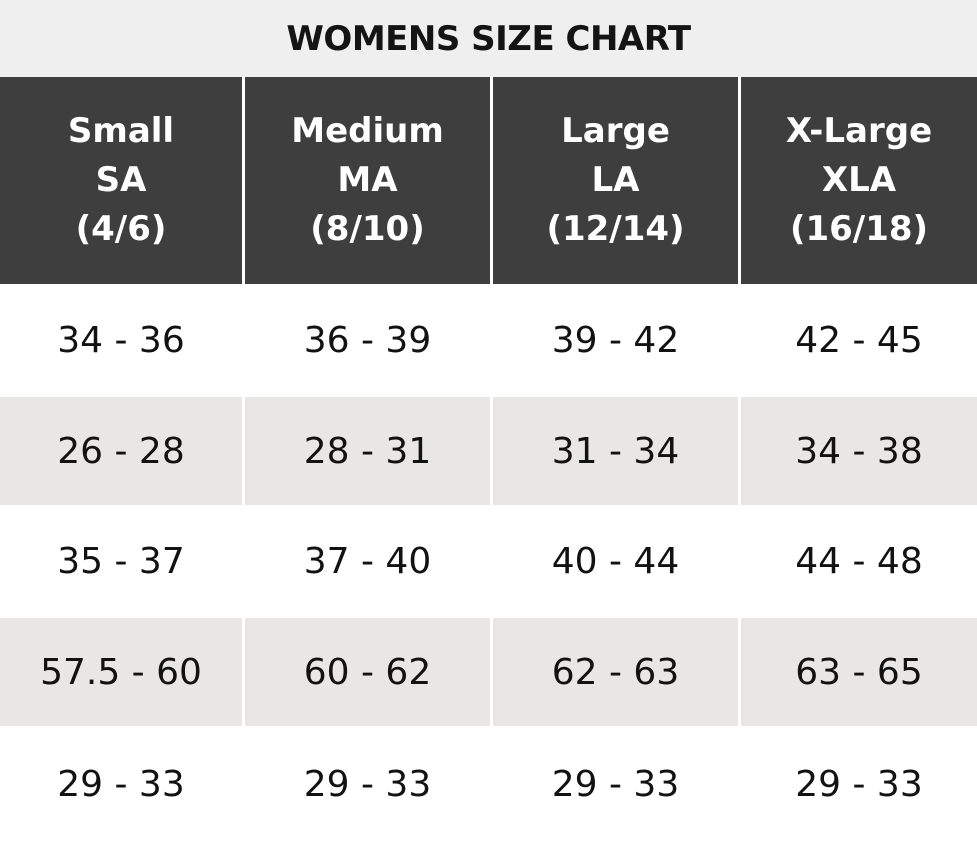  What do you see at coordinates (857, 672) in the screenshot?
I see `table-cell: 63 - 65` at bounding box center [857, 672].